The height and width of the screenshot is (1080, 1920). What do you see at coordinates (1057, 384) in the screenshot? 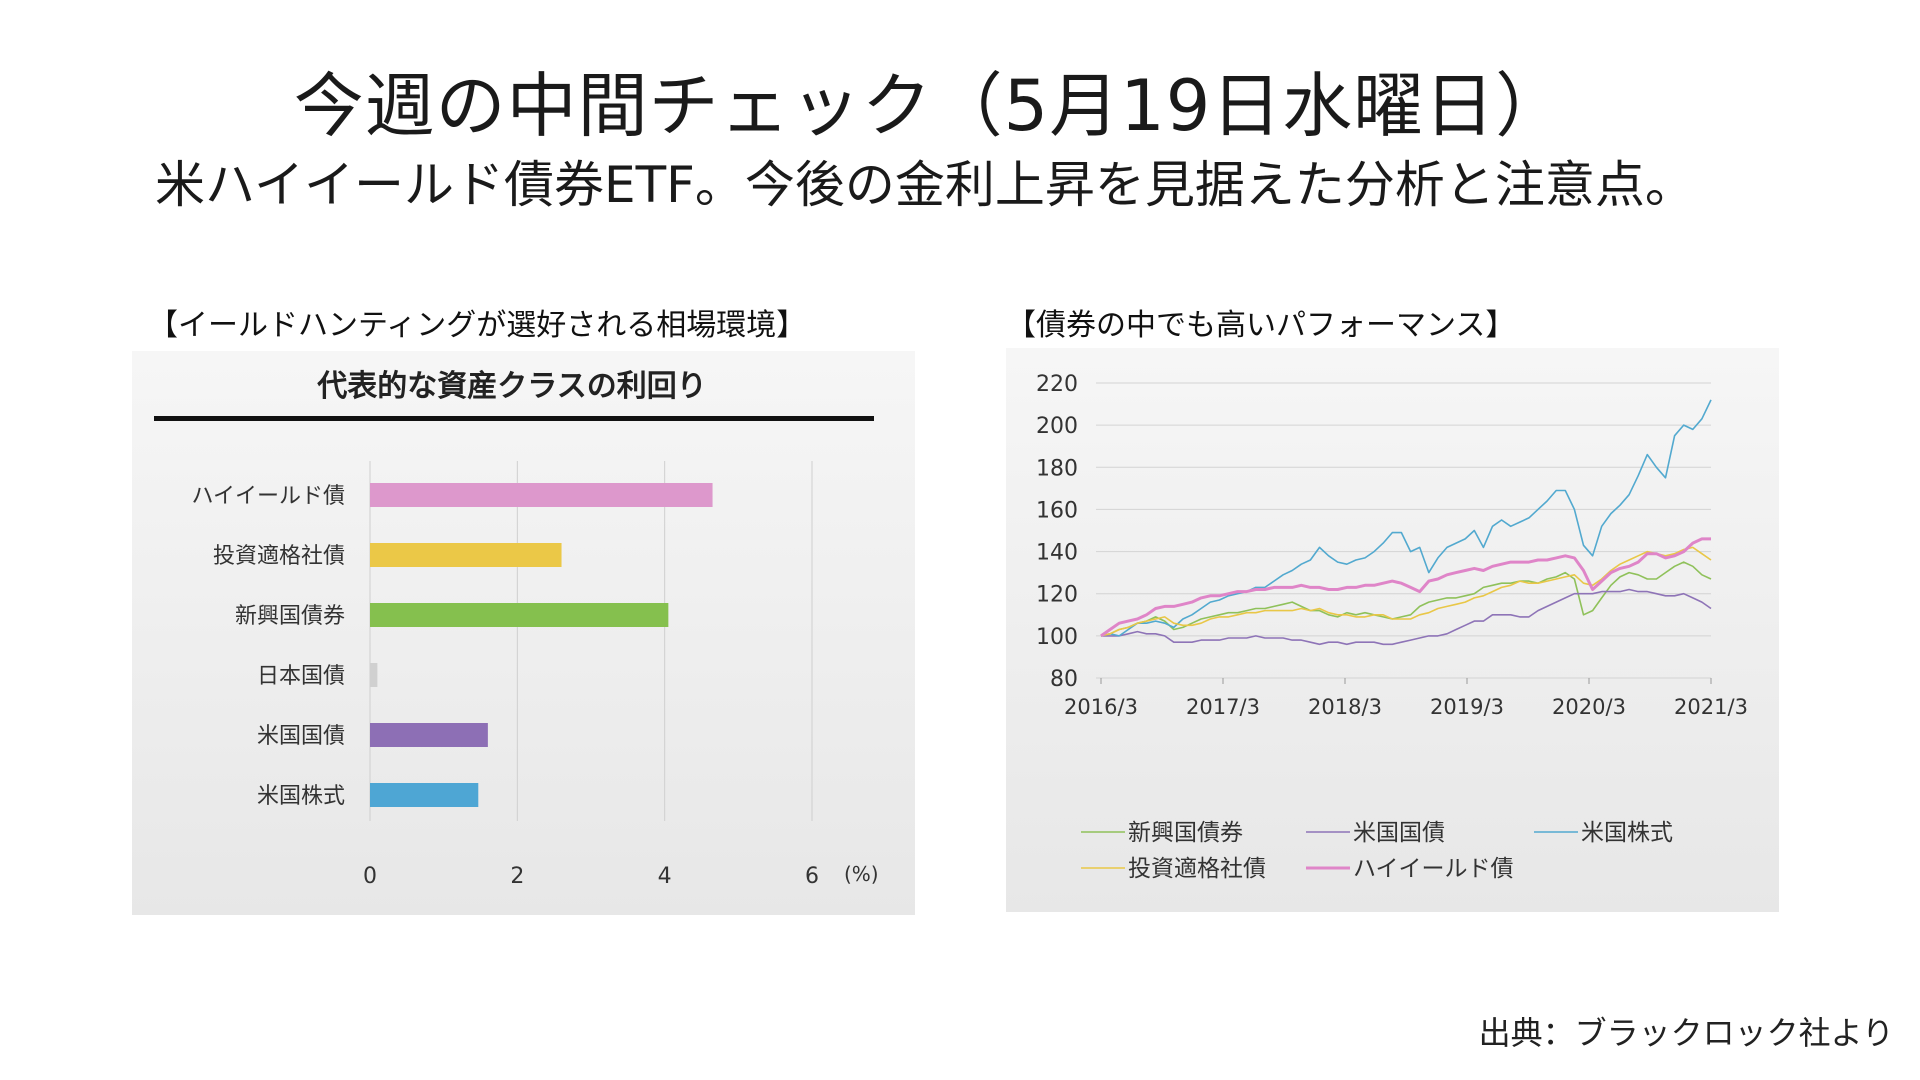
I see `y-tick-label: 220` at bounding box center [1057, 384].